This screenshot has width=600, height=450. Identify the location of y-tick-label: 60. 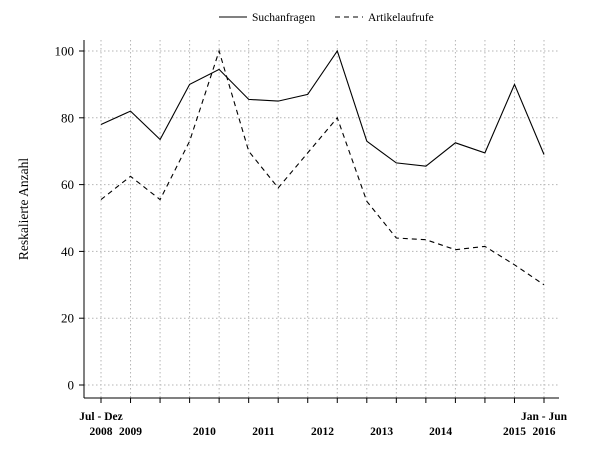
(67, 184).